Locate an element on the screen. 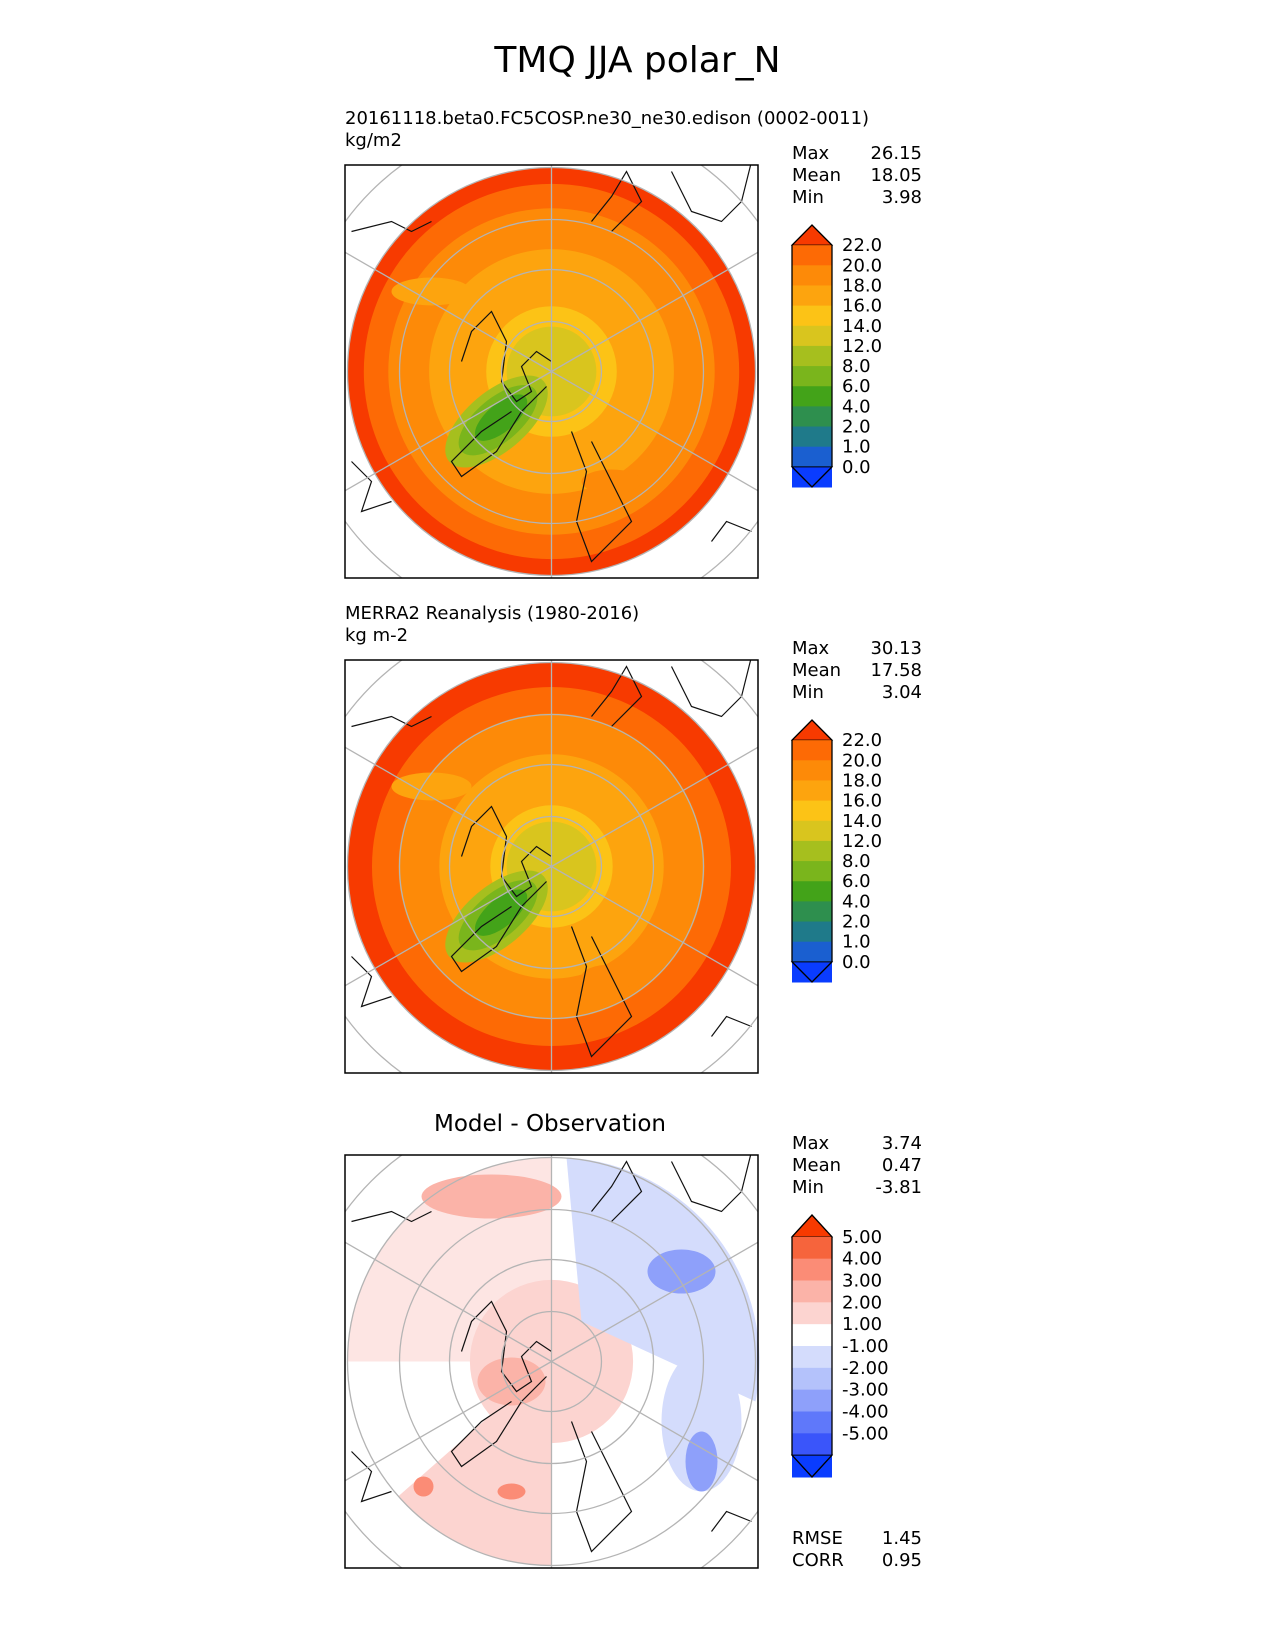 The image size is (1275, 1650). model-min-value: 3.98 is located at coordinates (901, 197).